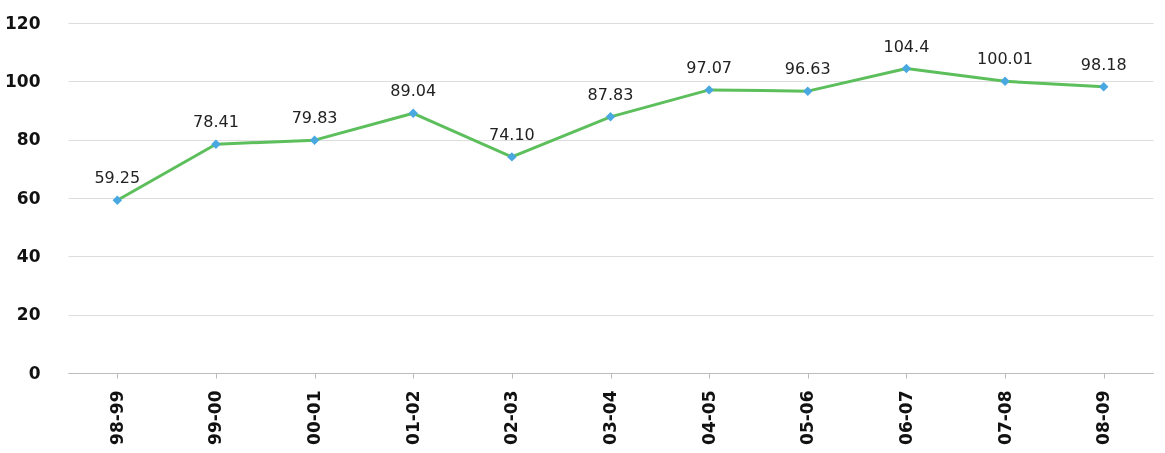 This screenshot has height=453, width=1165. What do you see at coordinates (28, 314) in the screenshot?
I see `y-tick-label: 20` at bounding box center [28, 314].